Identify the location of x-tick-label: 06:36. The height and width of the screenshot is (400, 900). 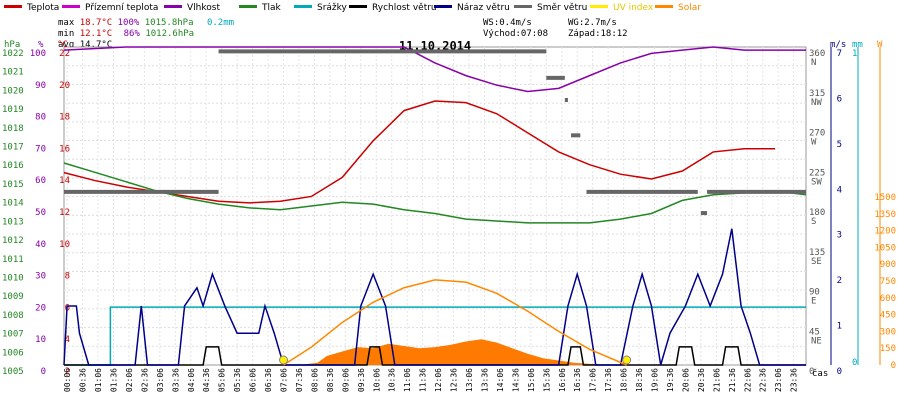
(268, 380).